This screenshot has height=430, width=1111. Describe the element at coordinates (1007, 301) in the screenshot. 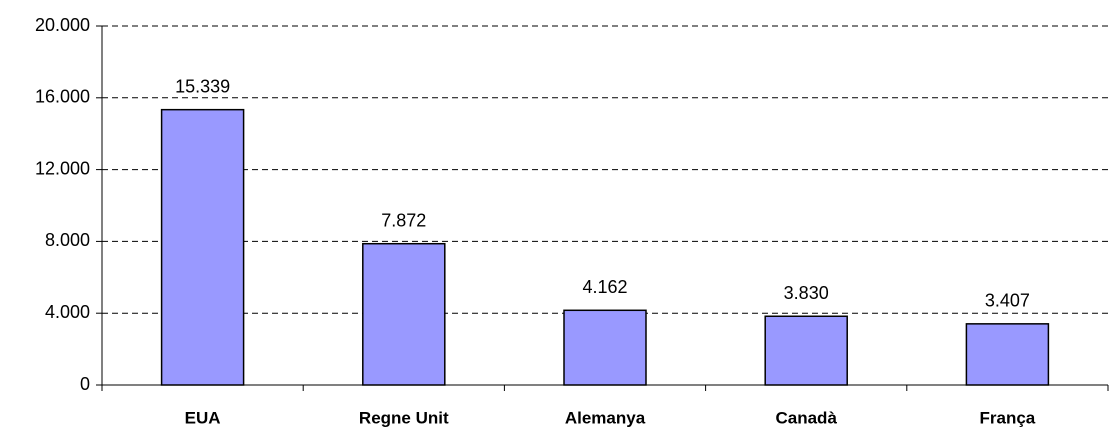

I see `value-label: 3.407` at that location.